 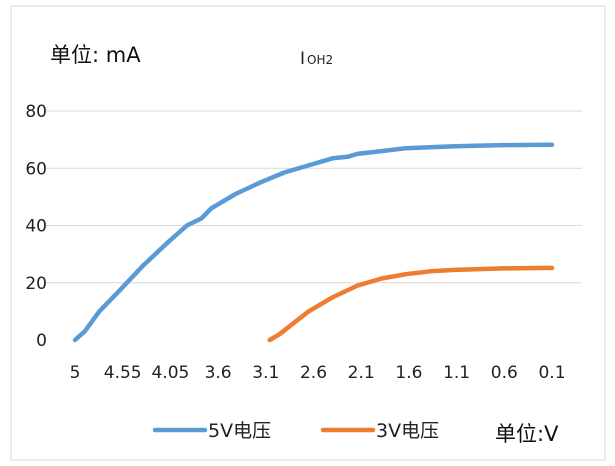 I want to click on y-tick-label-40: 40, so click(x=36, y=227).